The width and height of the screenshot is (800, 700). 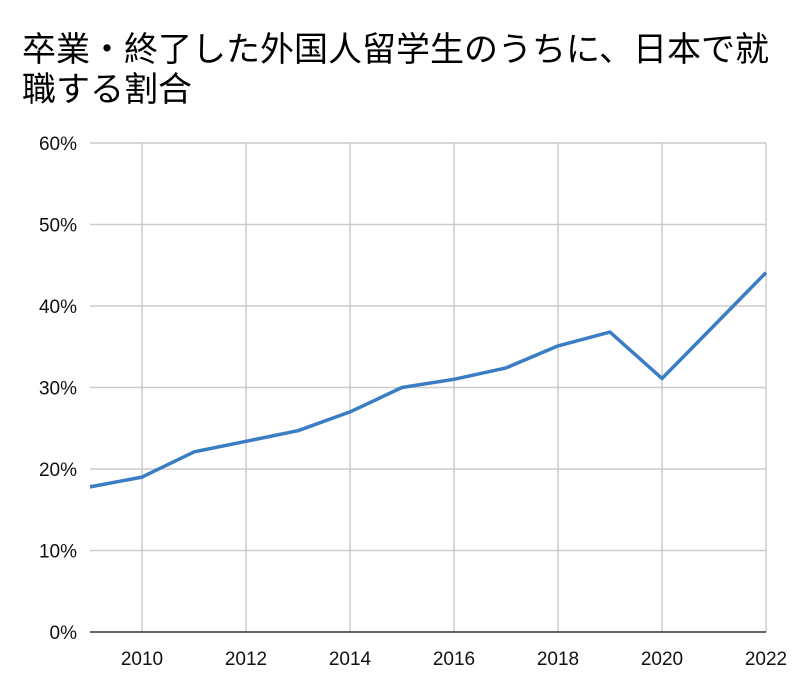 I want to click on x-tick-label: 2010, so click(x=142, y=659).